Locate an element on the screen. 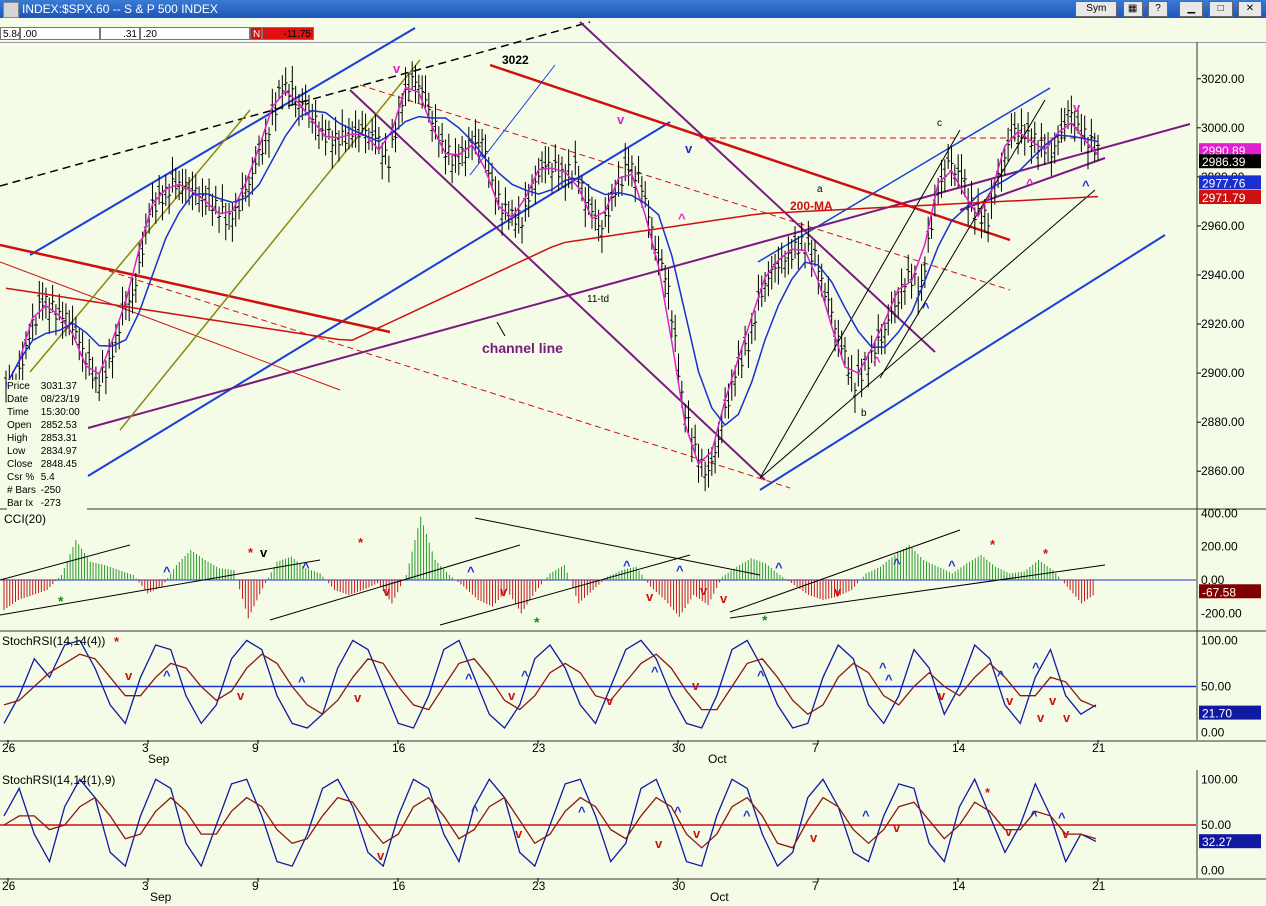  info-row: High 2853.31 is located at coordinates (42, 438).